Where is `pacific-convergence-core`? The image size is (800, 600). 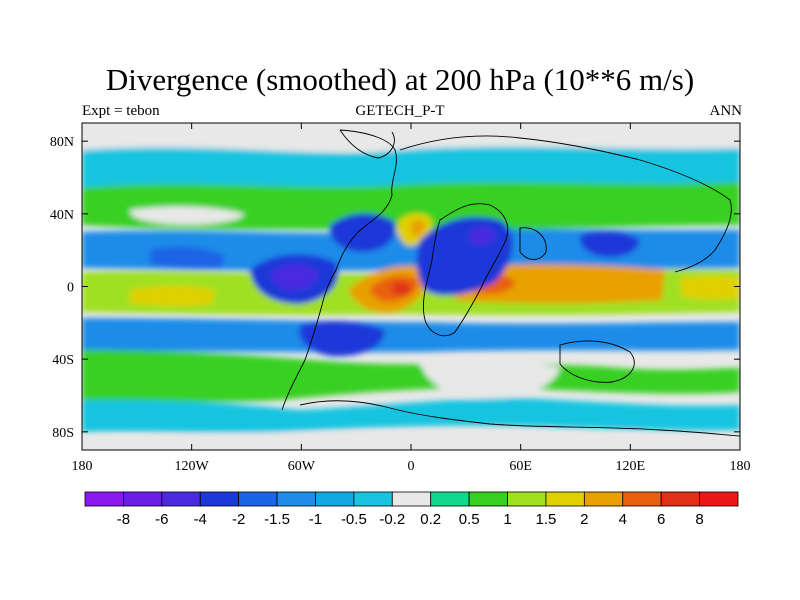 pacific-convergence-core is located at coordinates (294, 277).